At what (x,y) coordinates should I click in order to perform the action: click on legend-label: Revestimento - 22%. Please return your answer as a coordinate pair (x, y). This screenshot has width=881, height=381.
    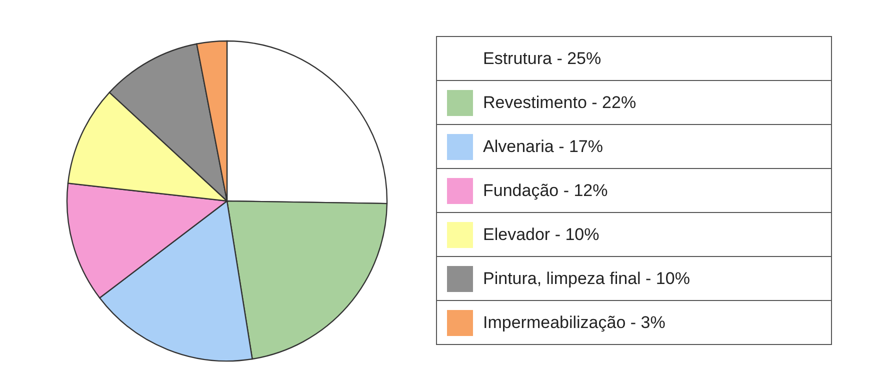
    Looking at the image, I should click on (559, 102).